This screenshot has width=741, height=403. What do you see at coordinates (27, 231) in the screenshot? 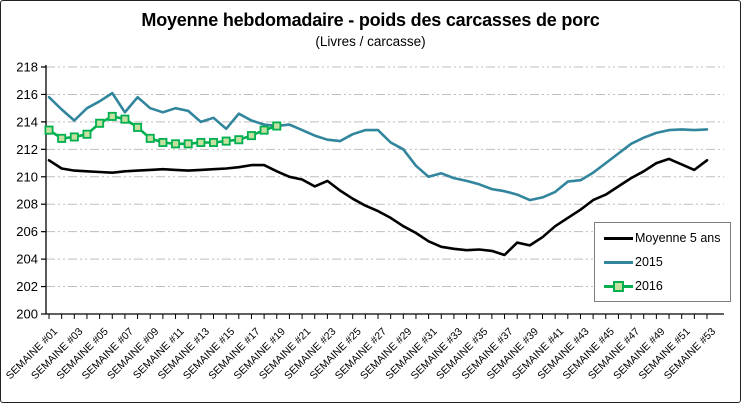
I see `y-tick-label-206: 206` at bounding box center [27, 231].